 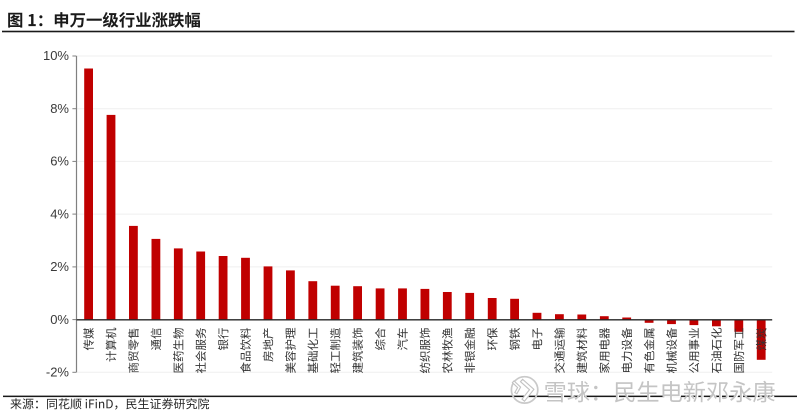 I want to click on svg-text: 8%, so click(x=59, y=108).